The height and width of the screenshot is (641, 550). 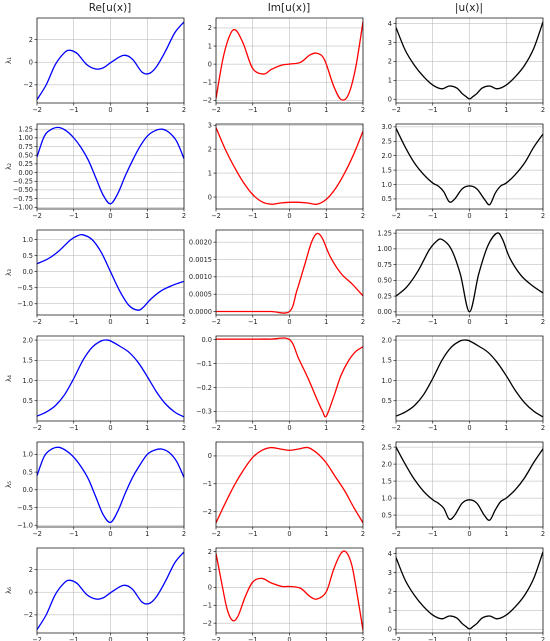 What do you see at coordinates (25, 156) in the screenshot?
I see `y-tick-label: 0.50` at bounding box center [25, 156].